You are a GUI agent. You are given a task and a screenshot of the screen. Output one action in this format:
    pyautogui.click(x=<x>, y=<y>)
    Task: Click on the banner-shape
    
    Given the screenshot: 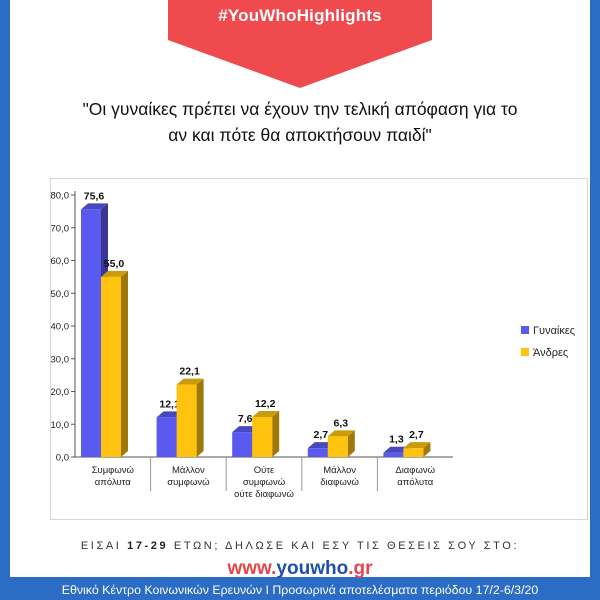 What is the action you would take?
    pyautogui.click(x=300, y=44)
    